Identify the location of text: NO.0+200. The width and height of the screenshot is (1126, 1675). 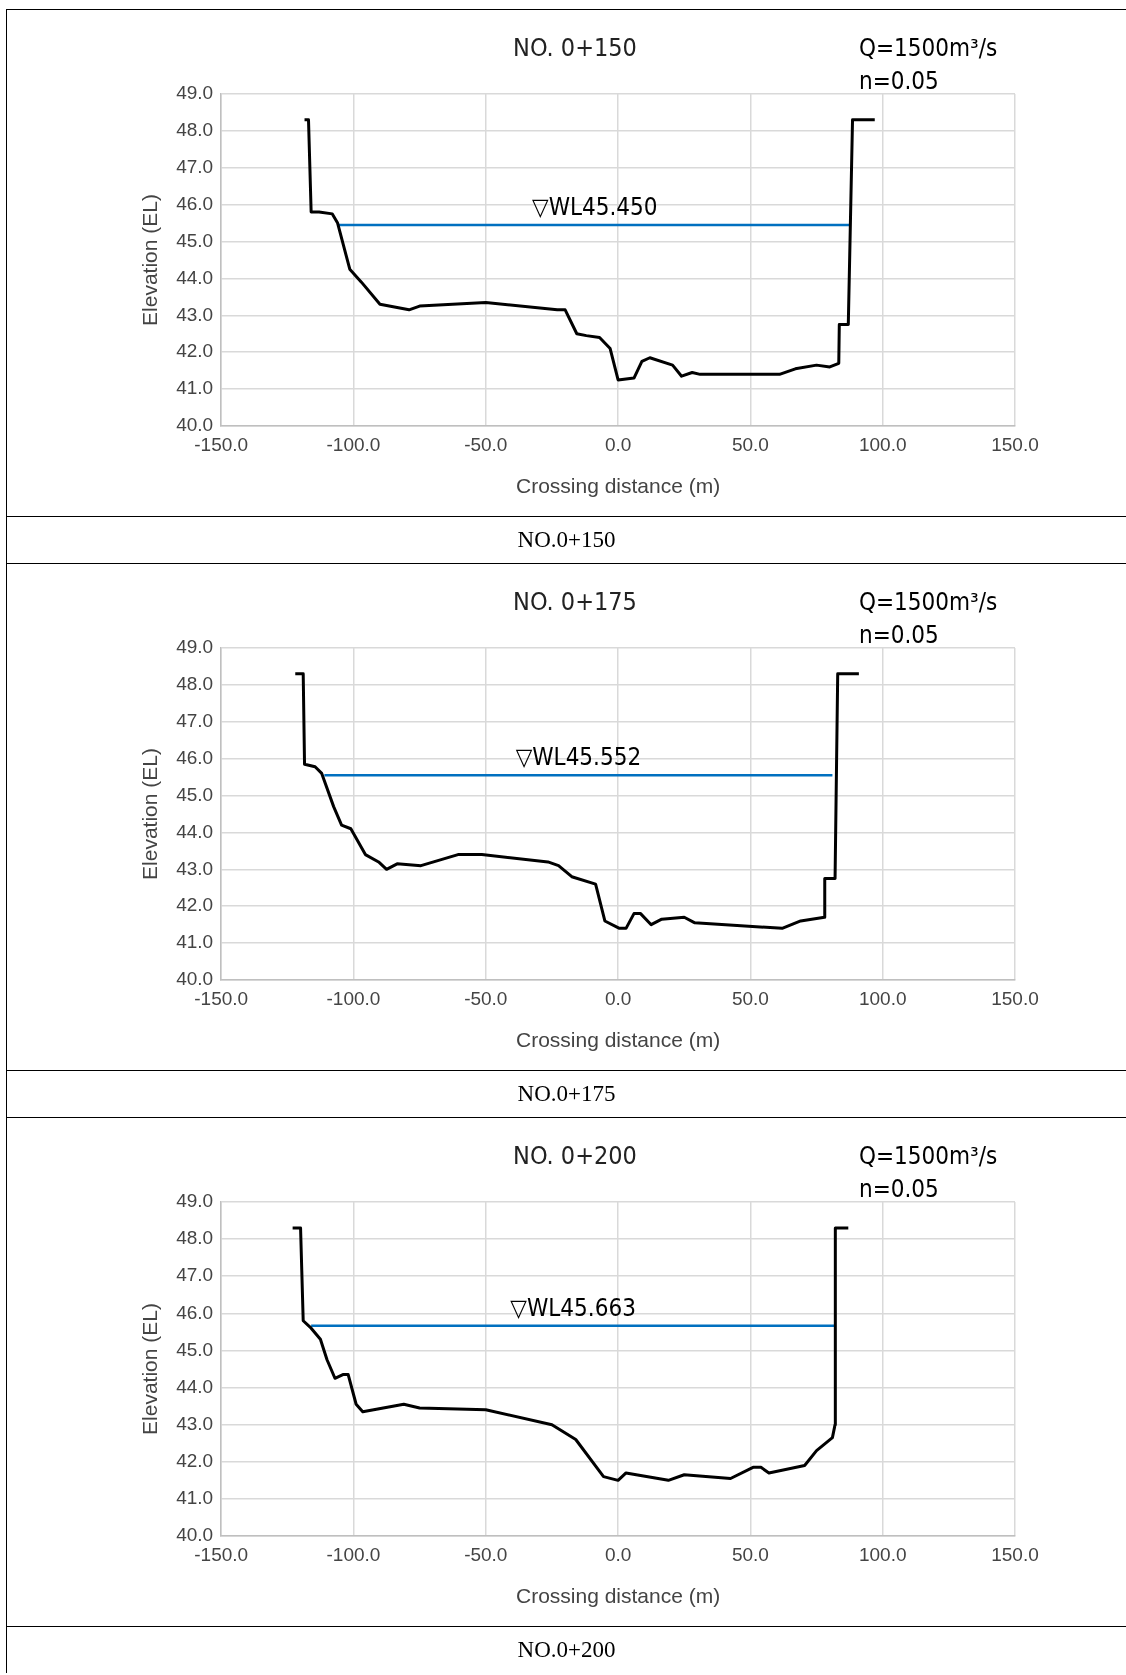
(566, 1649).